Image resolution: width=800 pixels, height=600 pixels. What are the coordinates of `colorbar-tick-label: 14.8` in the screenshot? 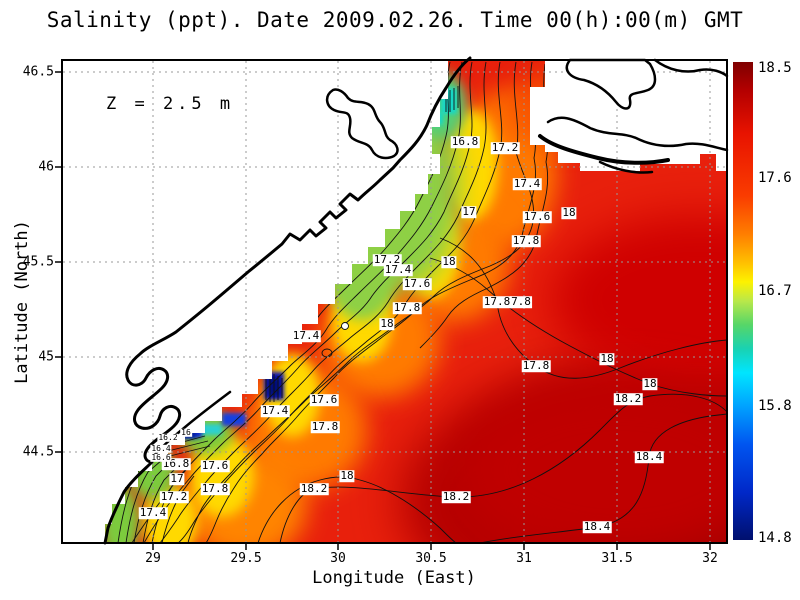 It's located at (775, 538).